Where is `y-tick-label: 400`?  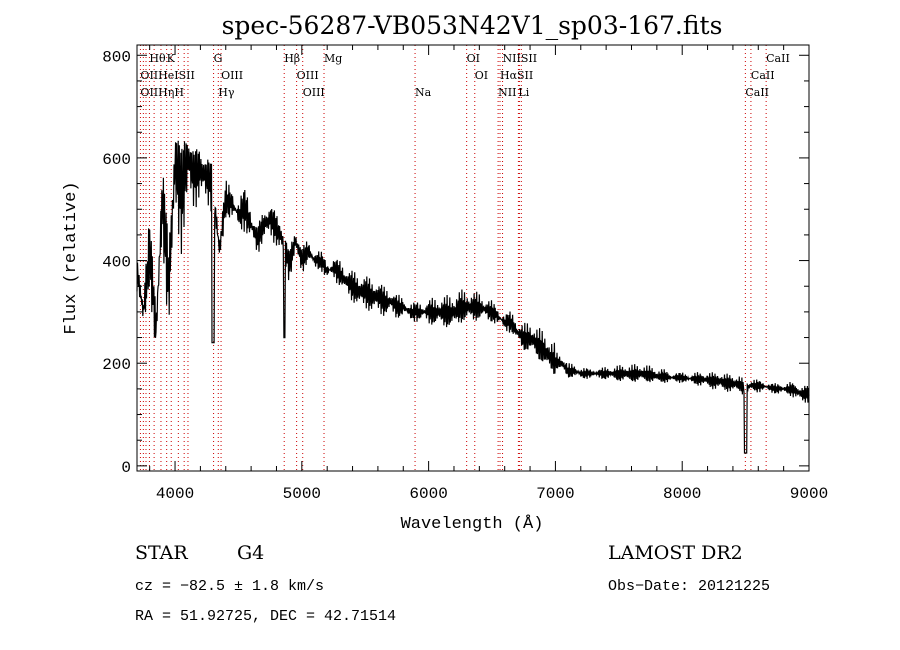
y-tick-label: 400 is located at coordinates (116, 263).